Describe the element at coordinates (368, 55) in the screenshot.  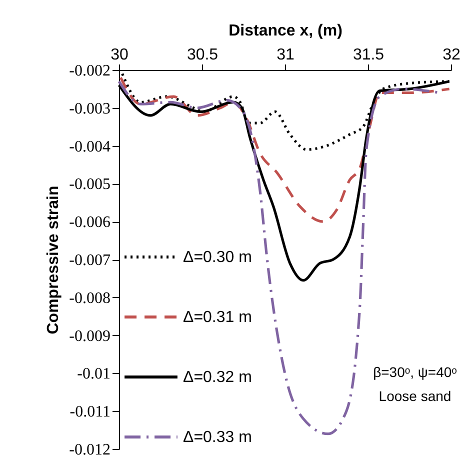
I see `x-tick-label: 31.5` at that location.